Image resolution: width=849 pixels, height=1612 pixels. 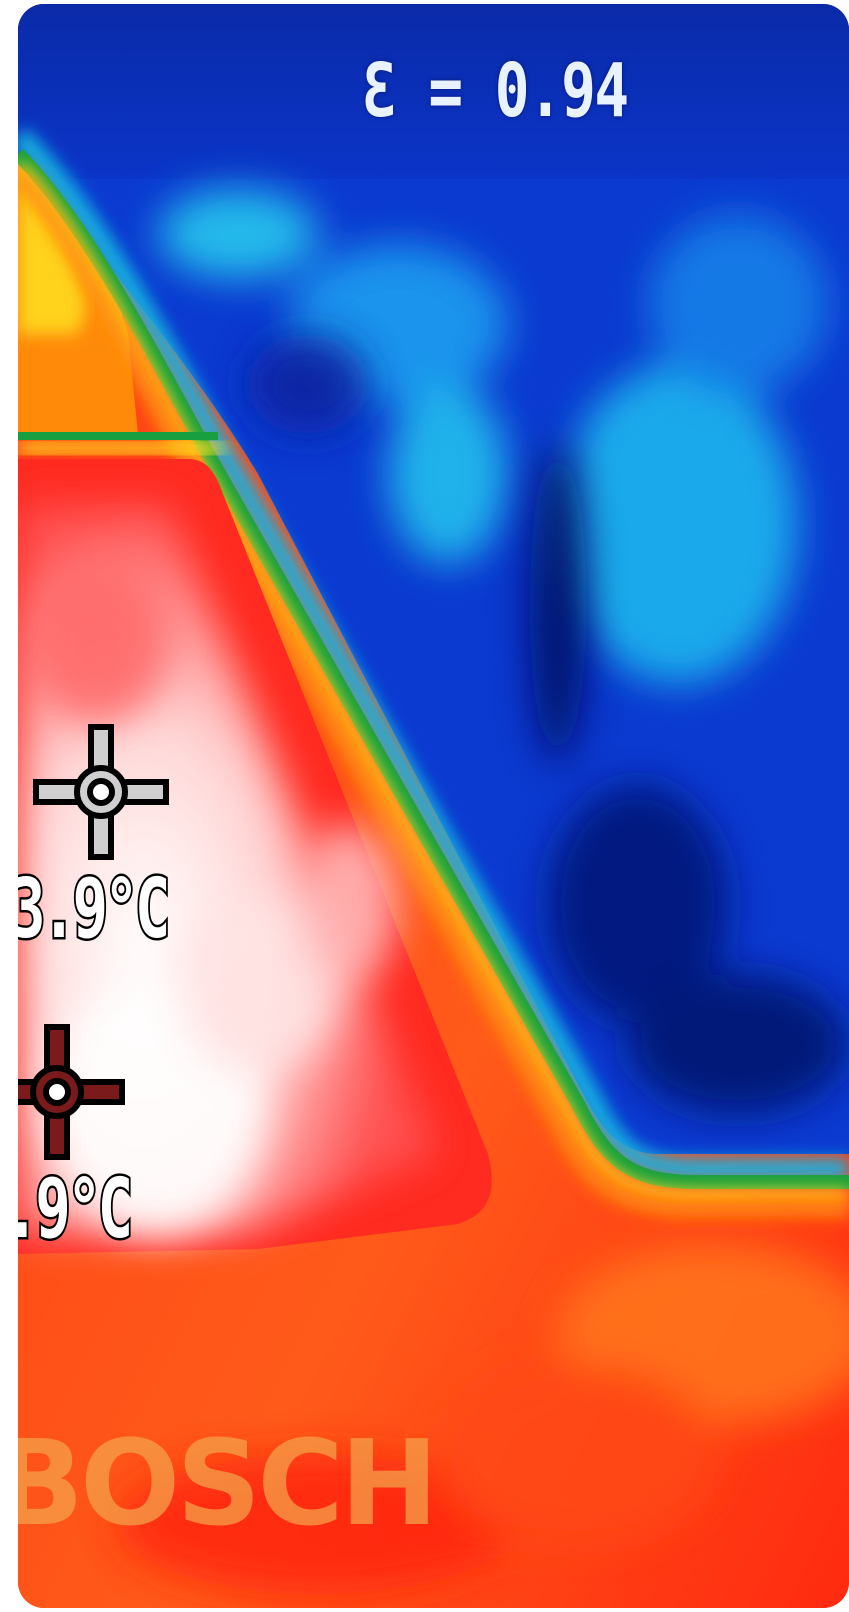 I want to click on spot-temperature-2: .9°C, so click(x=76, y=1210).